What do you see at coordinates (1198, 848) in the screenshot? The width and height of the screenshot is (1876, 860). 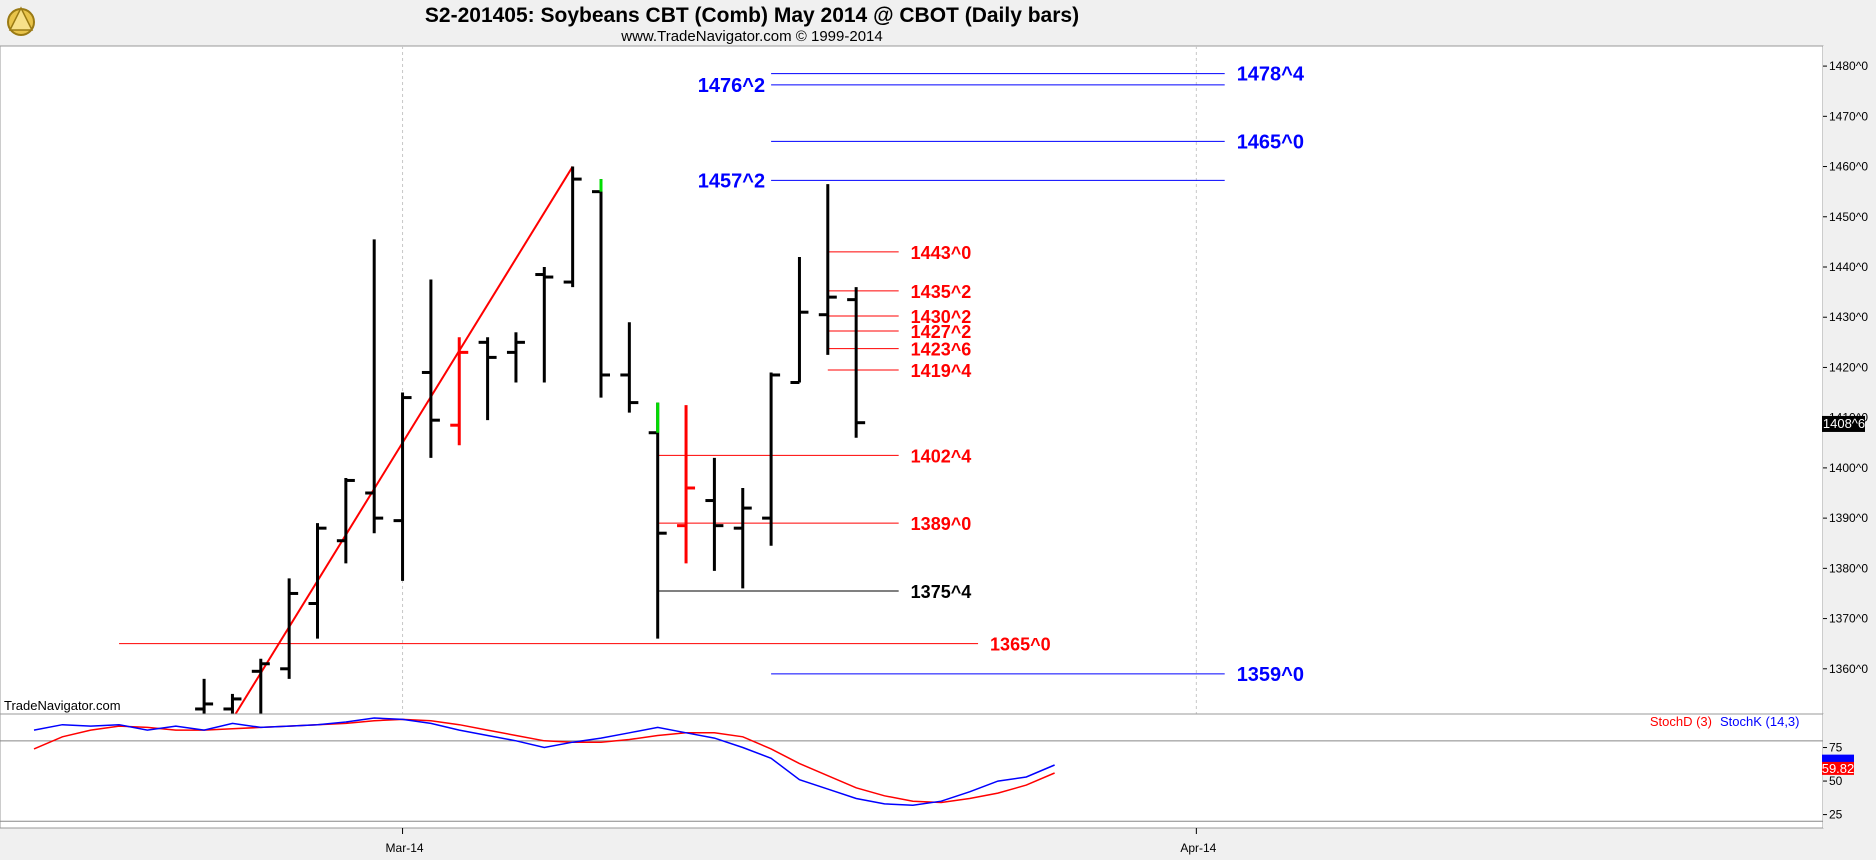 I see `x-tick-label: Apr-14` at bounding box center [1198, 848].